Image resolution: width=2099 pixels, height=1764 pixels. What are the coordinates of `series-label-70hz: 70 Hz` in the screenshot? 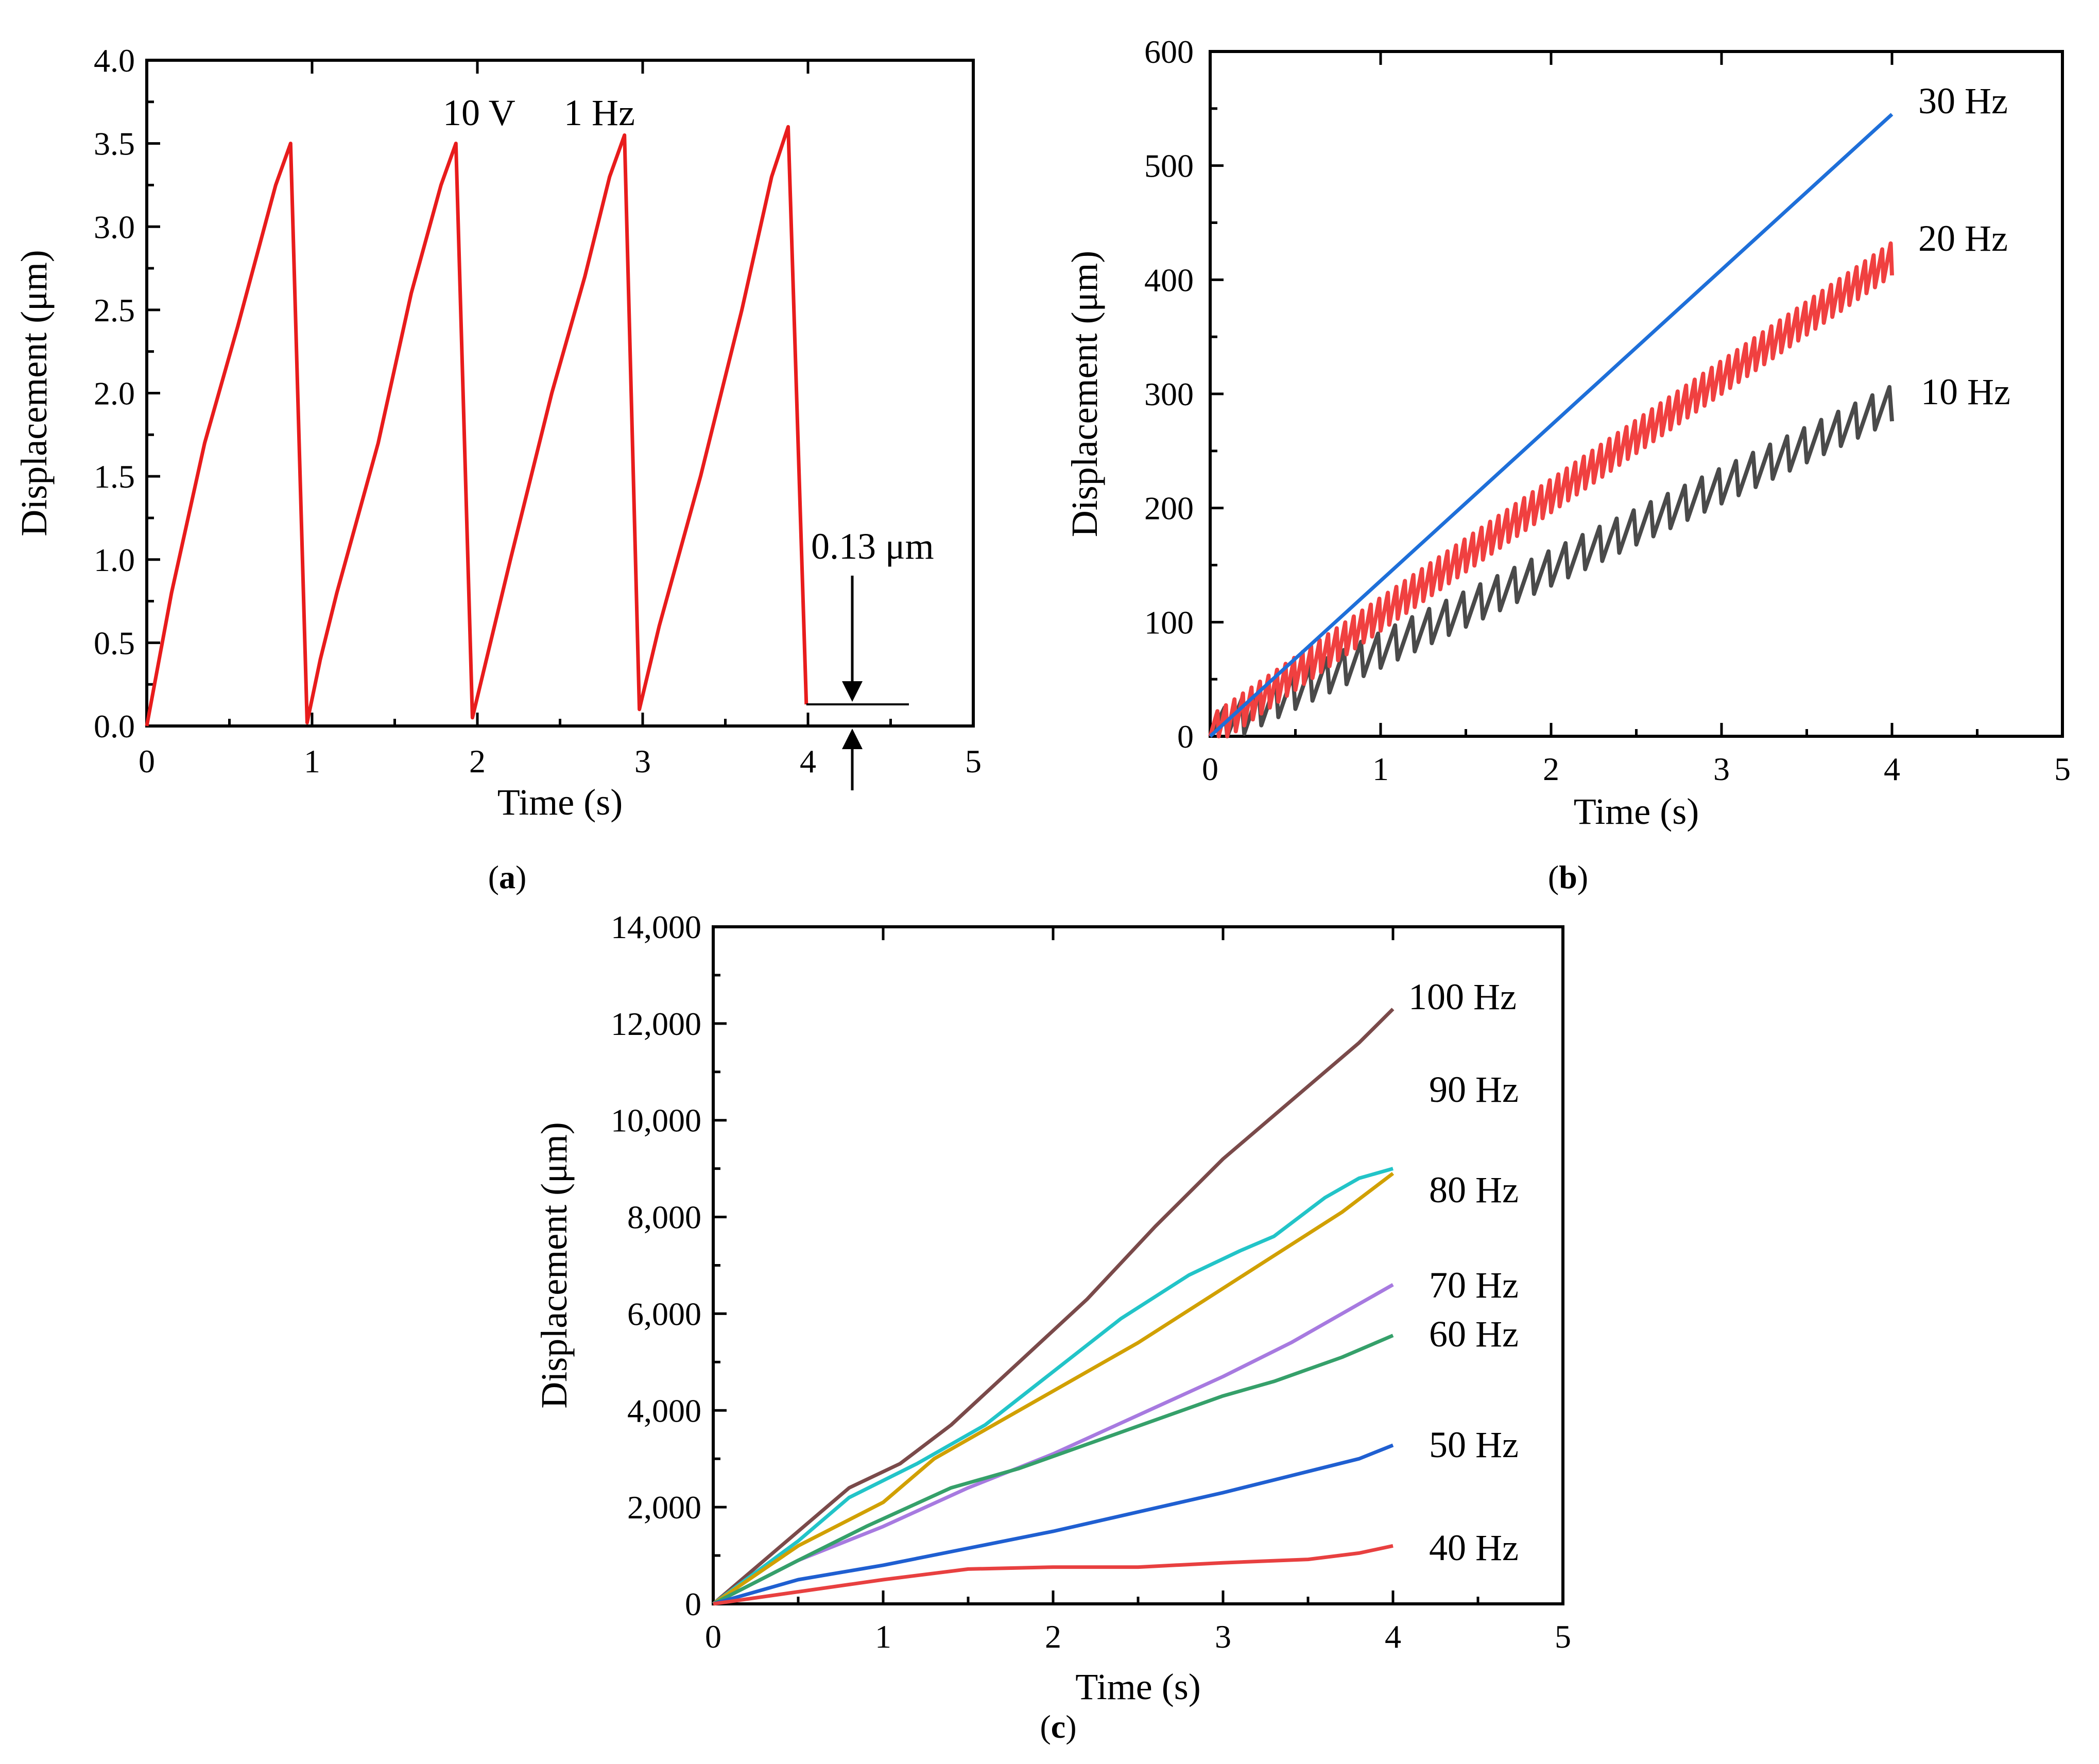 It's located at (1474, 1285).